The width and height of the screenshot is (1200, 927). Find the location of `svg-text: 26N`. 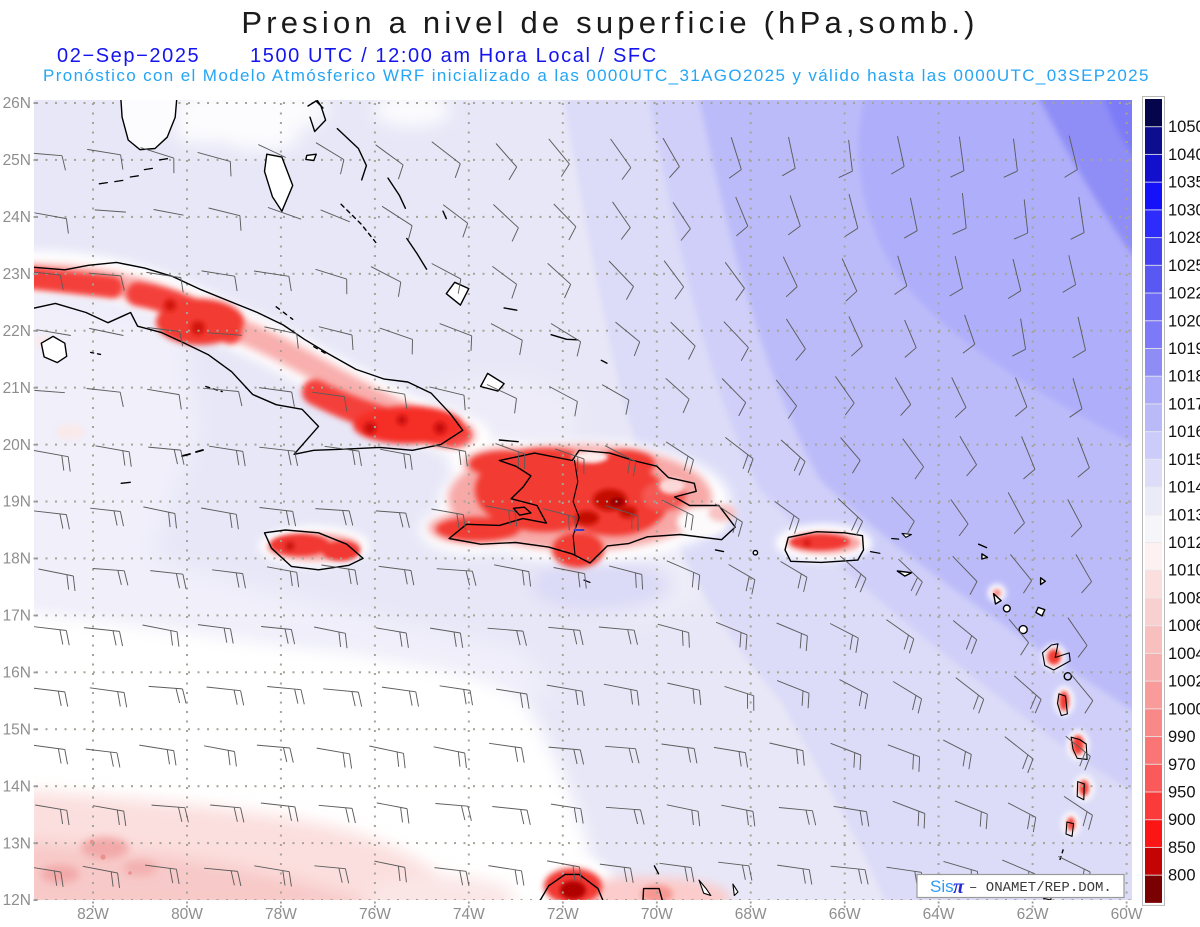

svg-text: 26N is located at coordinates (17, 103).